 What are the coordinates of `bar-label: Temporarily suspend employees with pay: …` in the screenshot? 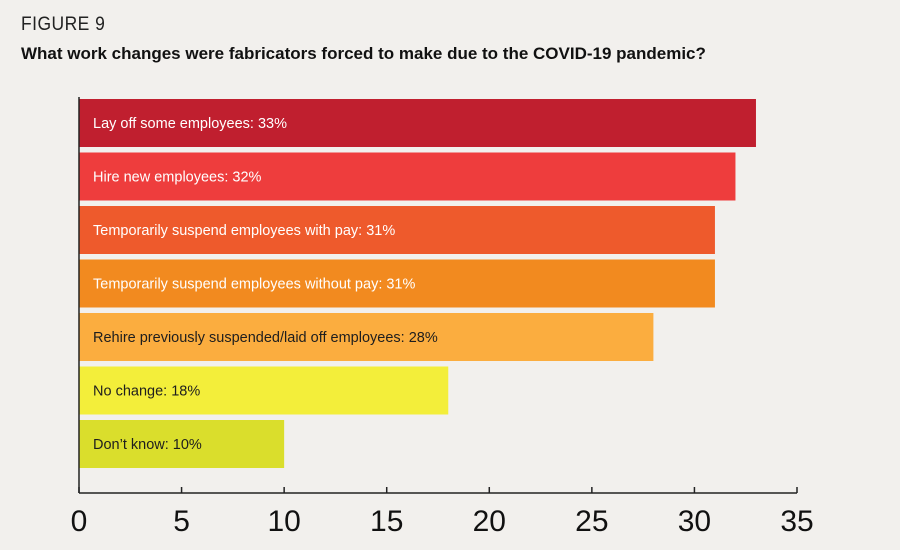 It's located at (244, 231).